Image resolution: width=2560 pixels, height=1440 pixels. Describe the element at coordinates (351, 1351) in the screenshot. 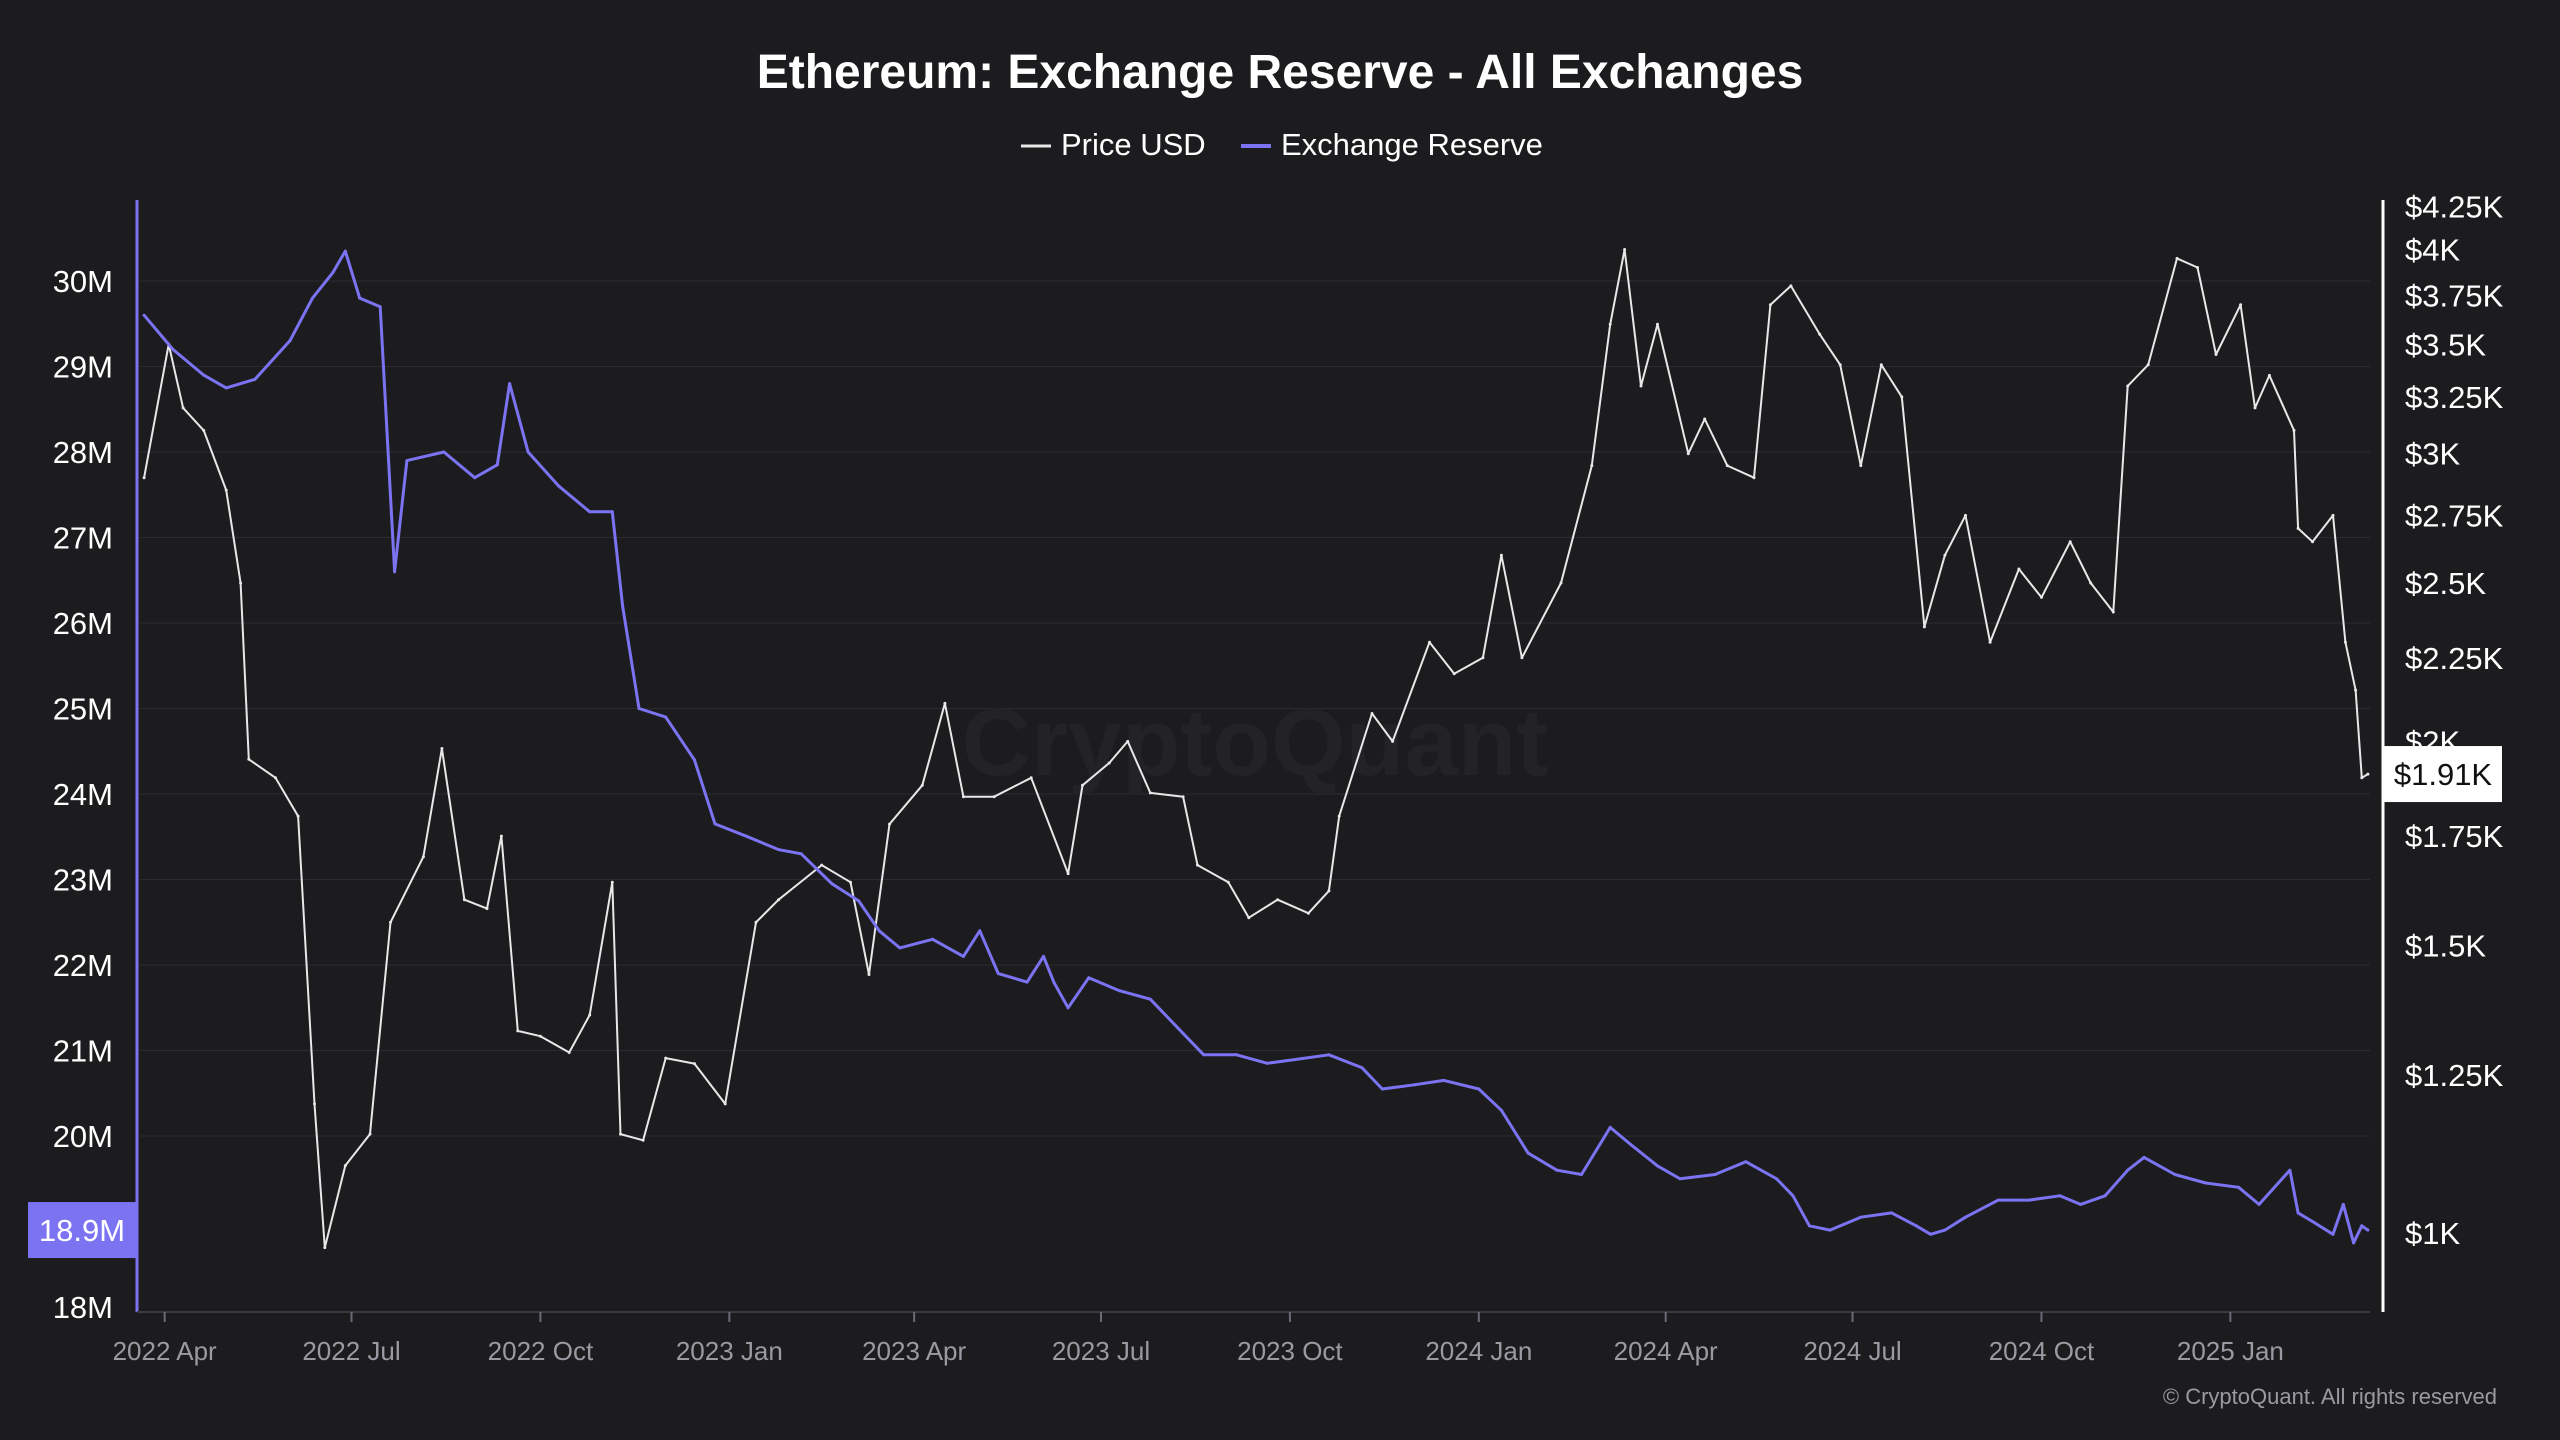

I see `x-tick-label: 2022 Jul` at that location.